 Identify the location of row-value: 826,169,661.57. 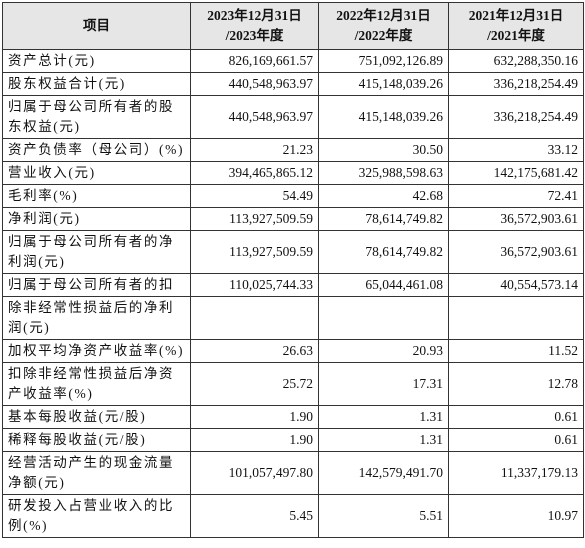
(254, 61).